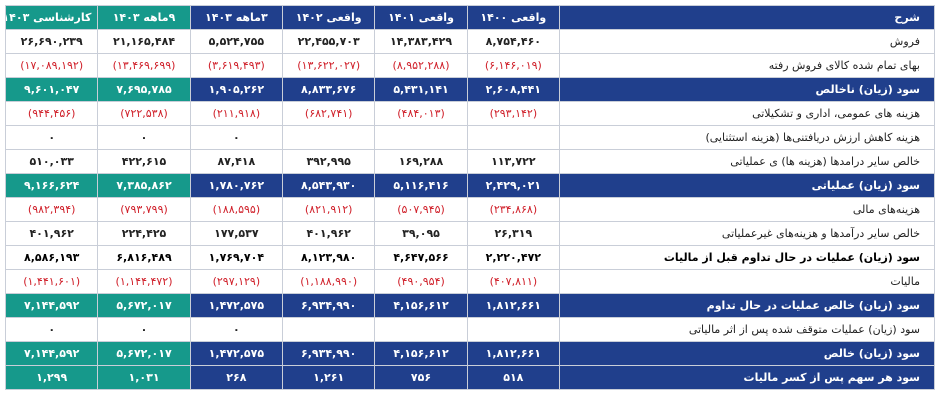  Describe the element at coordinates (421, 257) in the screenshot. I see `cell-value: ۴,۶۴۷,۵۶۶` at that location.